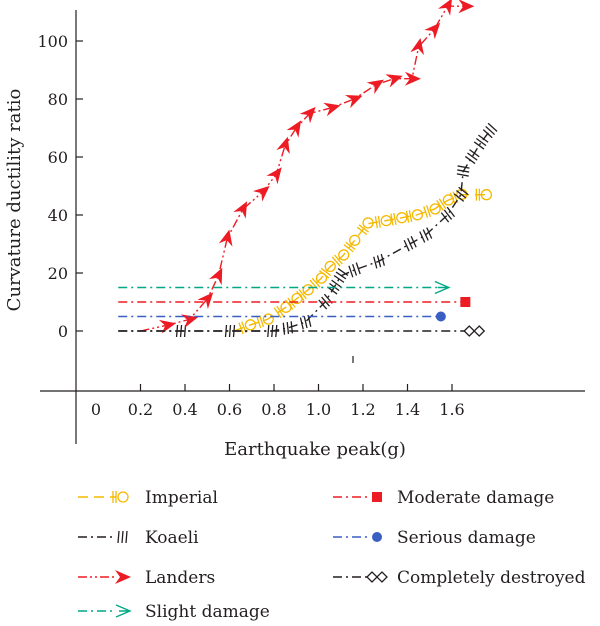  What do you see at coordinates (184, 409) in the screenshot?
I see `x-tick-label: 0.4` at bounding box center [184, 409].